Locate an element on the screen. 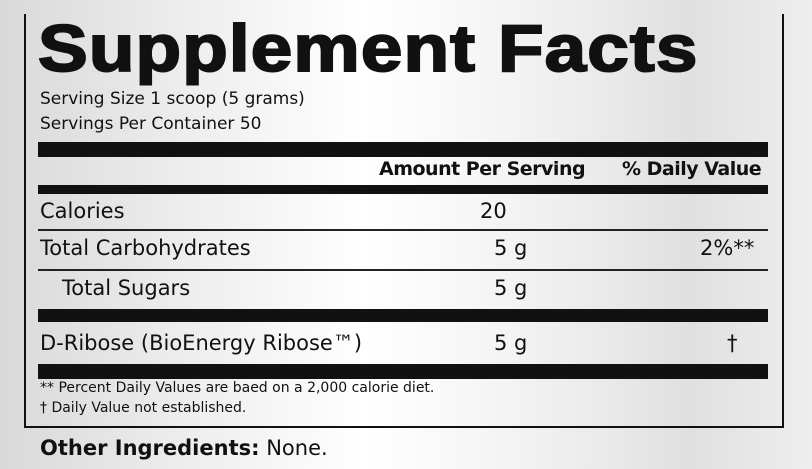 The image size is (812, 469). row-carbs-amount: 5 g is located at coordinates (511, 248).